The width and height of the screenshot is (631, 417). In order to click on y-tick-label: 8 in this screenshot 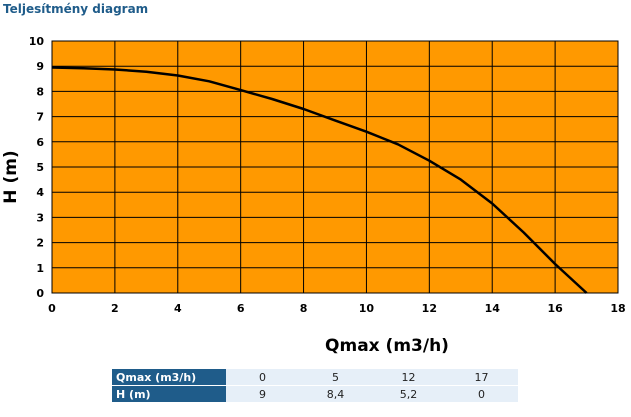, I will do `click(40, 91)`.